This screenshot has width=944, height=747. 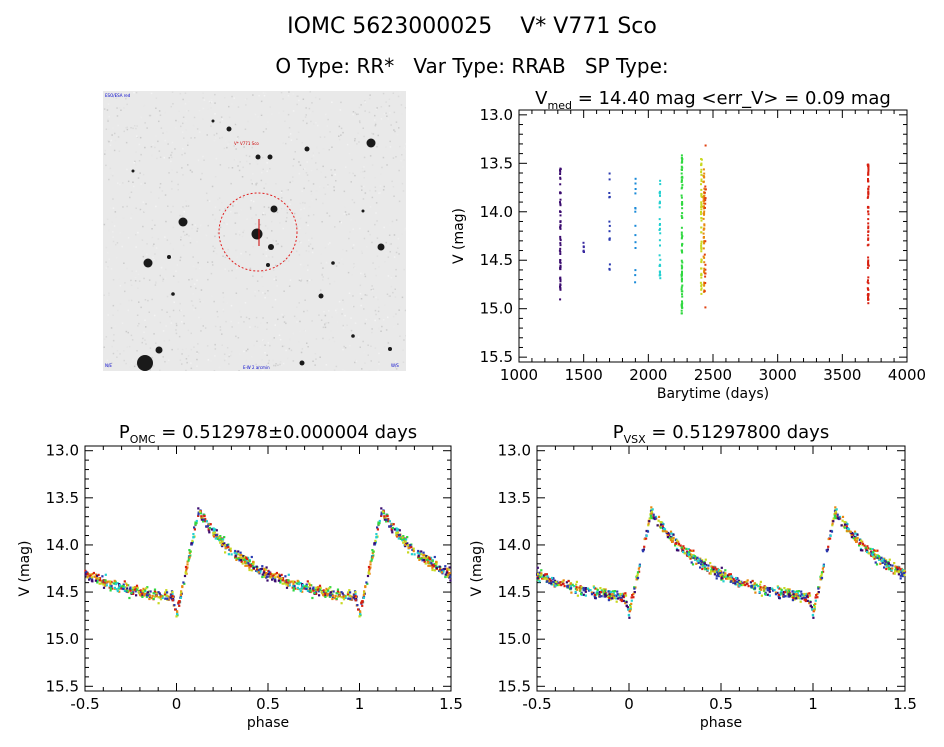 I want to click on phase-vsx-xtick-label: 0.5, so click(x=721, y=704).